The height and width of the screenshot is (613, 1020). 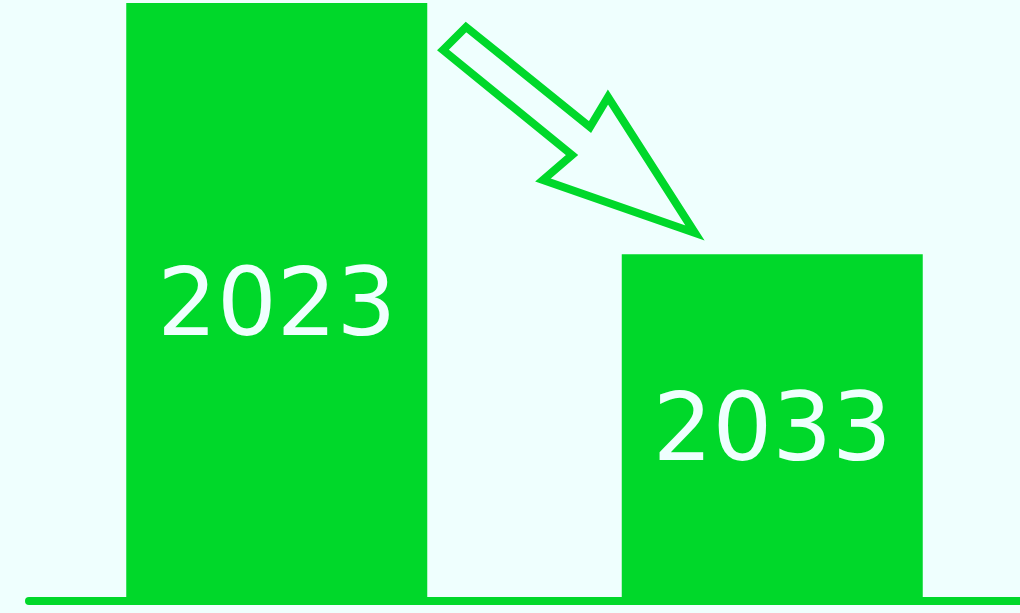 What do you see at coordinates (772, 428) in the screenshot?
I see `x-tick-label: 2033` at bounding box center [772, 428].